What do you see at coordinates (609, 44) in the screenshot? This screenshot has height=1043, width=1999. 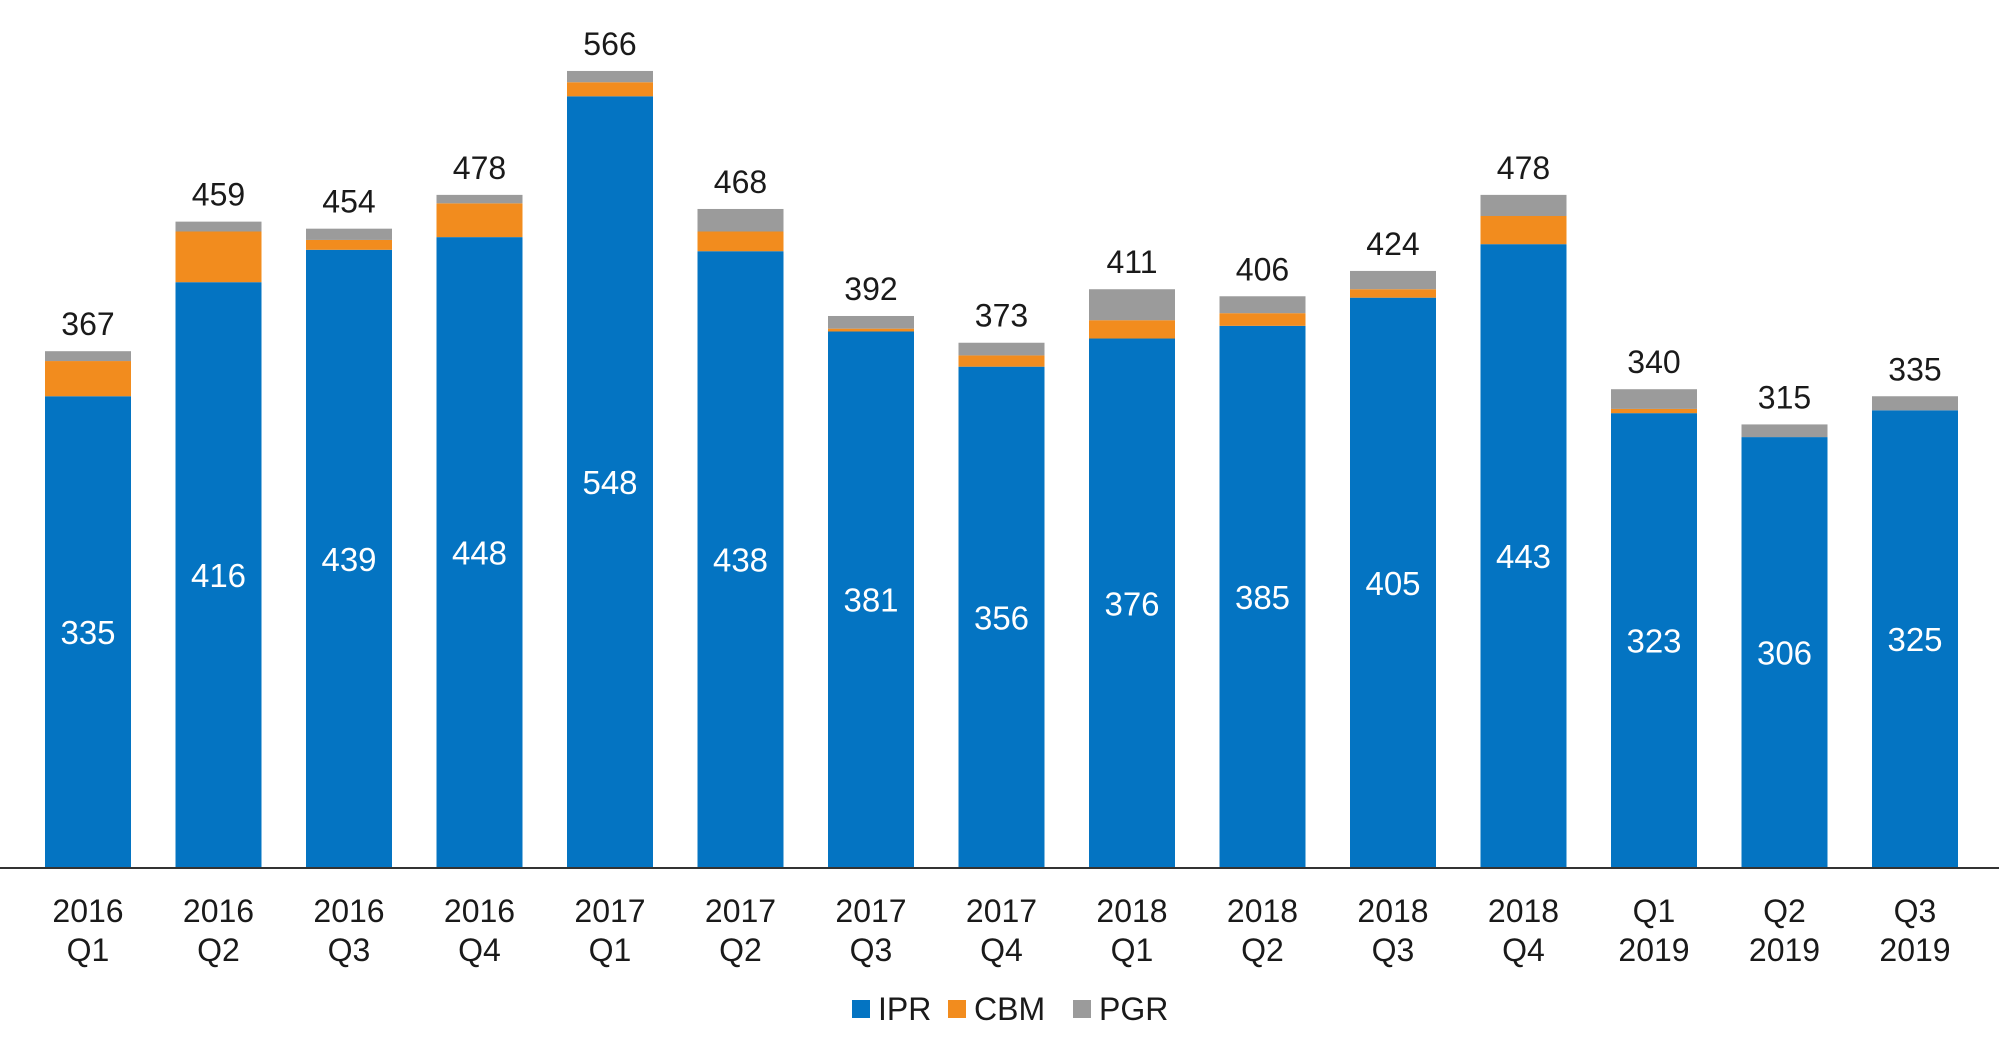 I see `total-value-label: 566` at bounding box center [609, 44].